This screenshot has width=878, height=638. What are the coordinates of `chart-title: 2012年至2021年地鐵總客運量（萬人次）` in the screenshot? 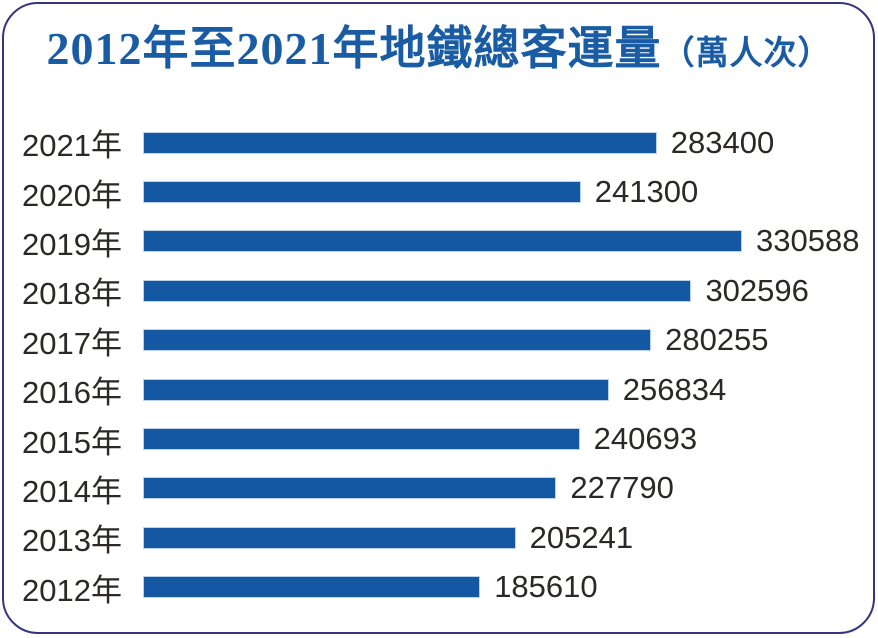 It's located at (439, 54).